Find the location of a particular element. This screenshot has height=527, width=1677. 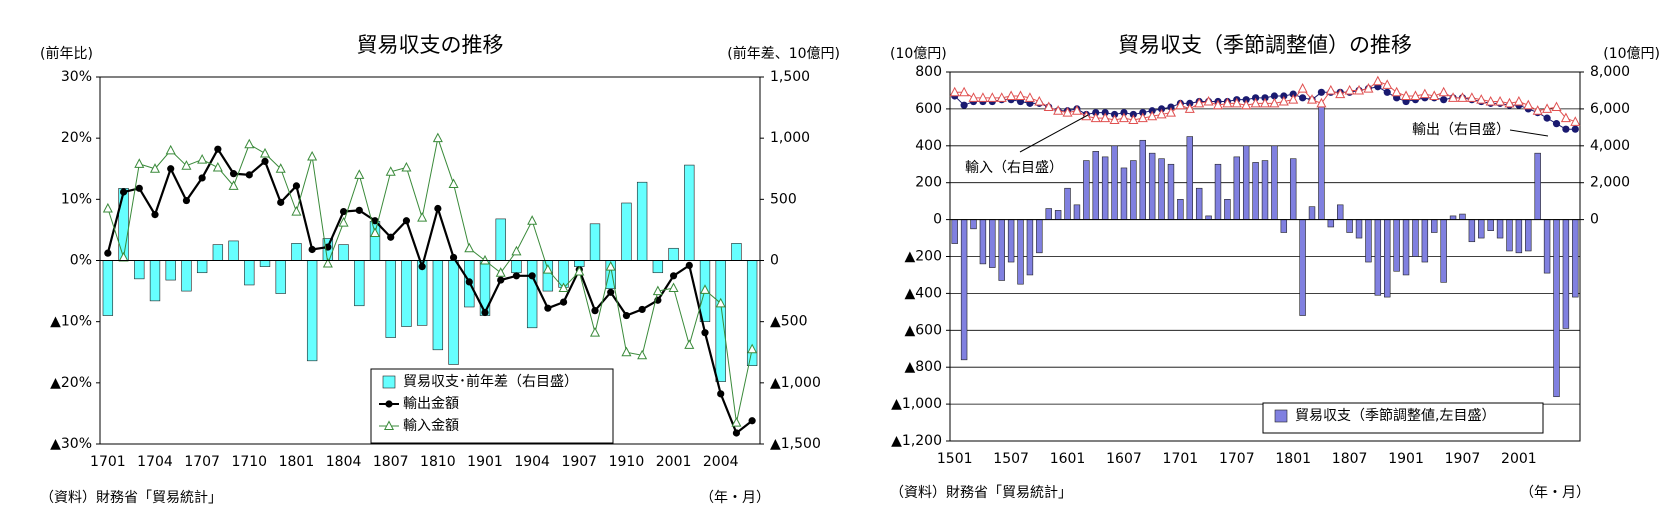

legend-label: 輸入金額 is located at coordinates (431, 426).